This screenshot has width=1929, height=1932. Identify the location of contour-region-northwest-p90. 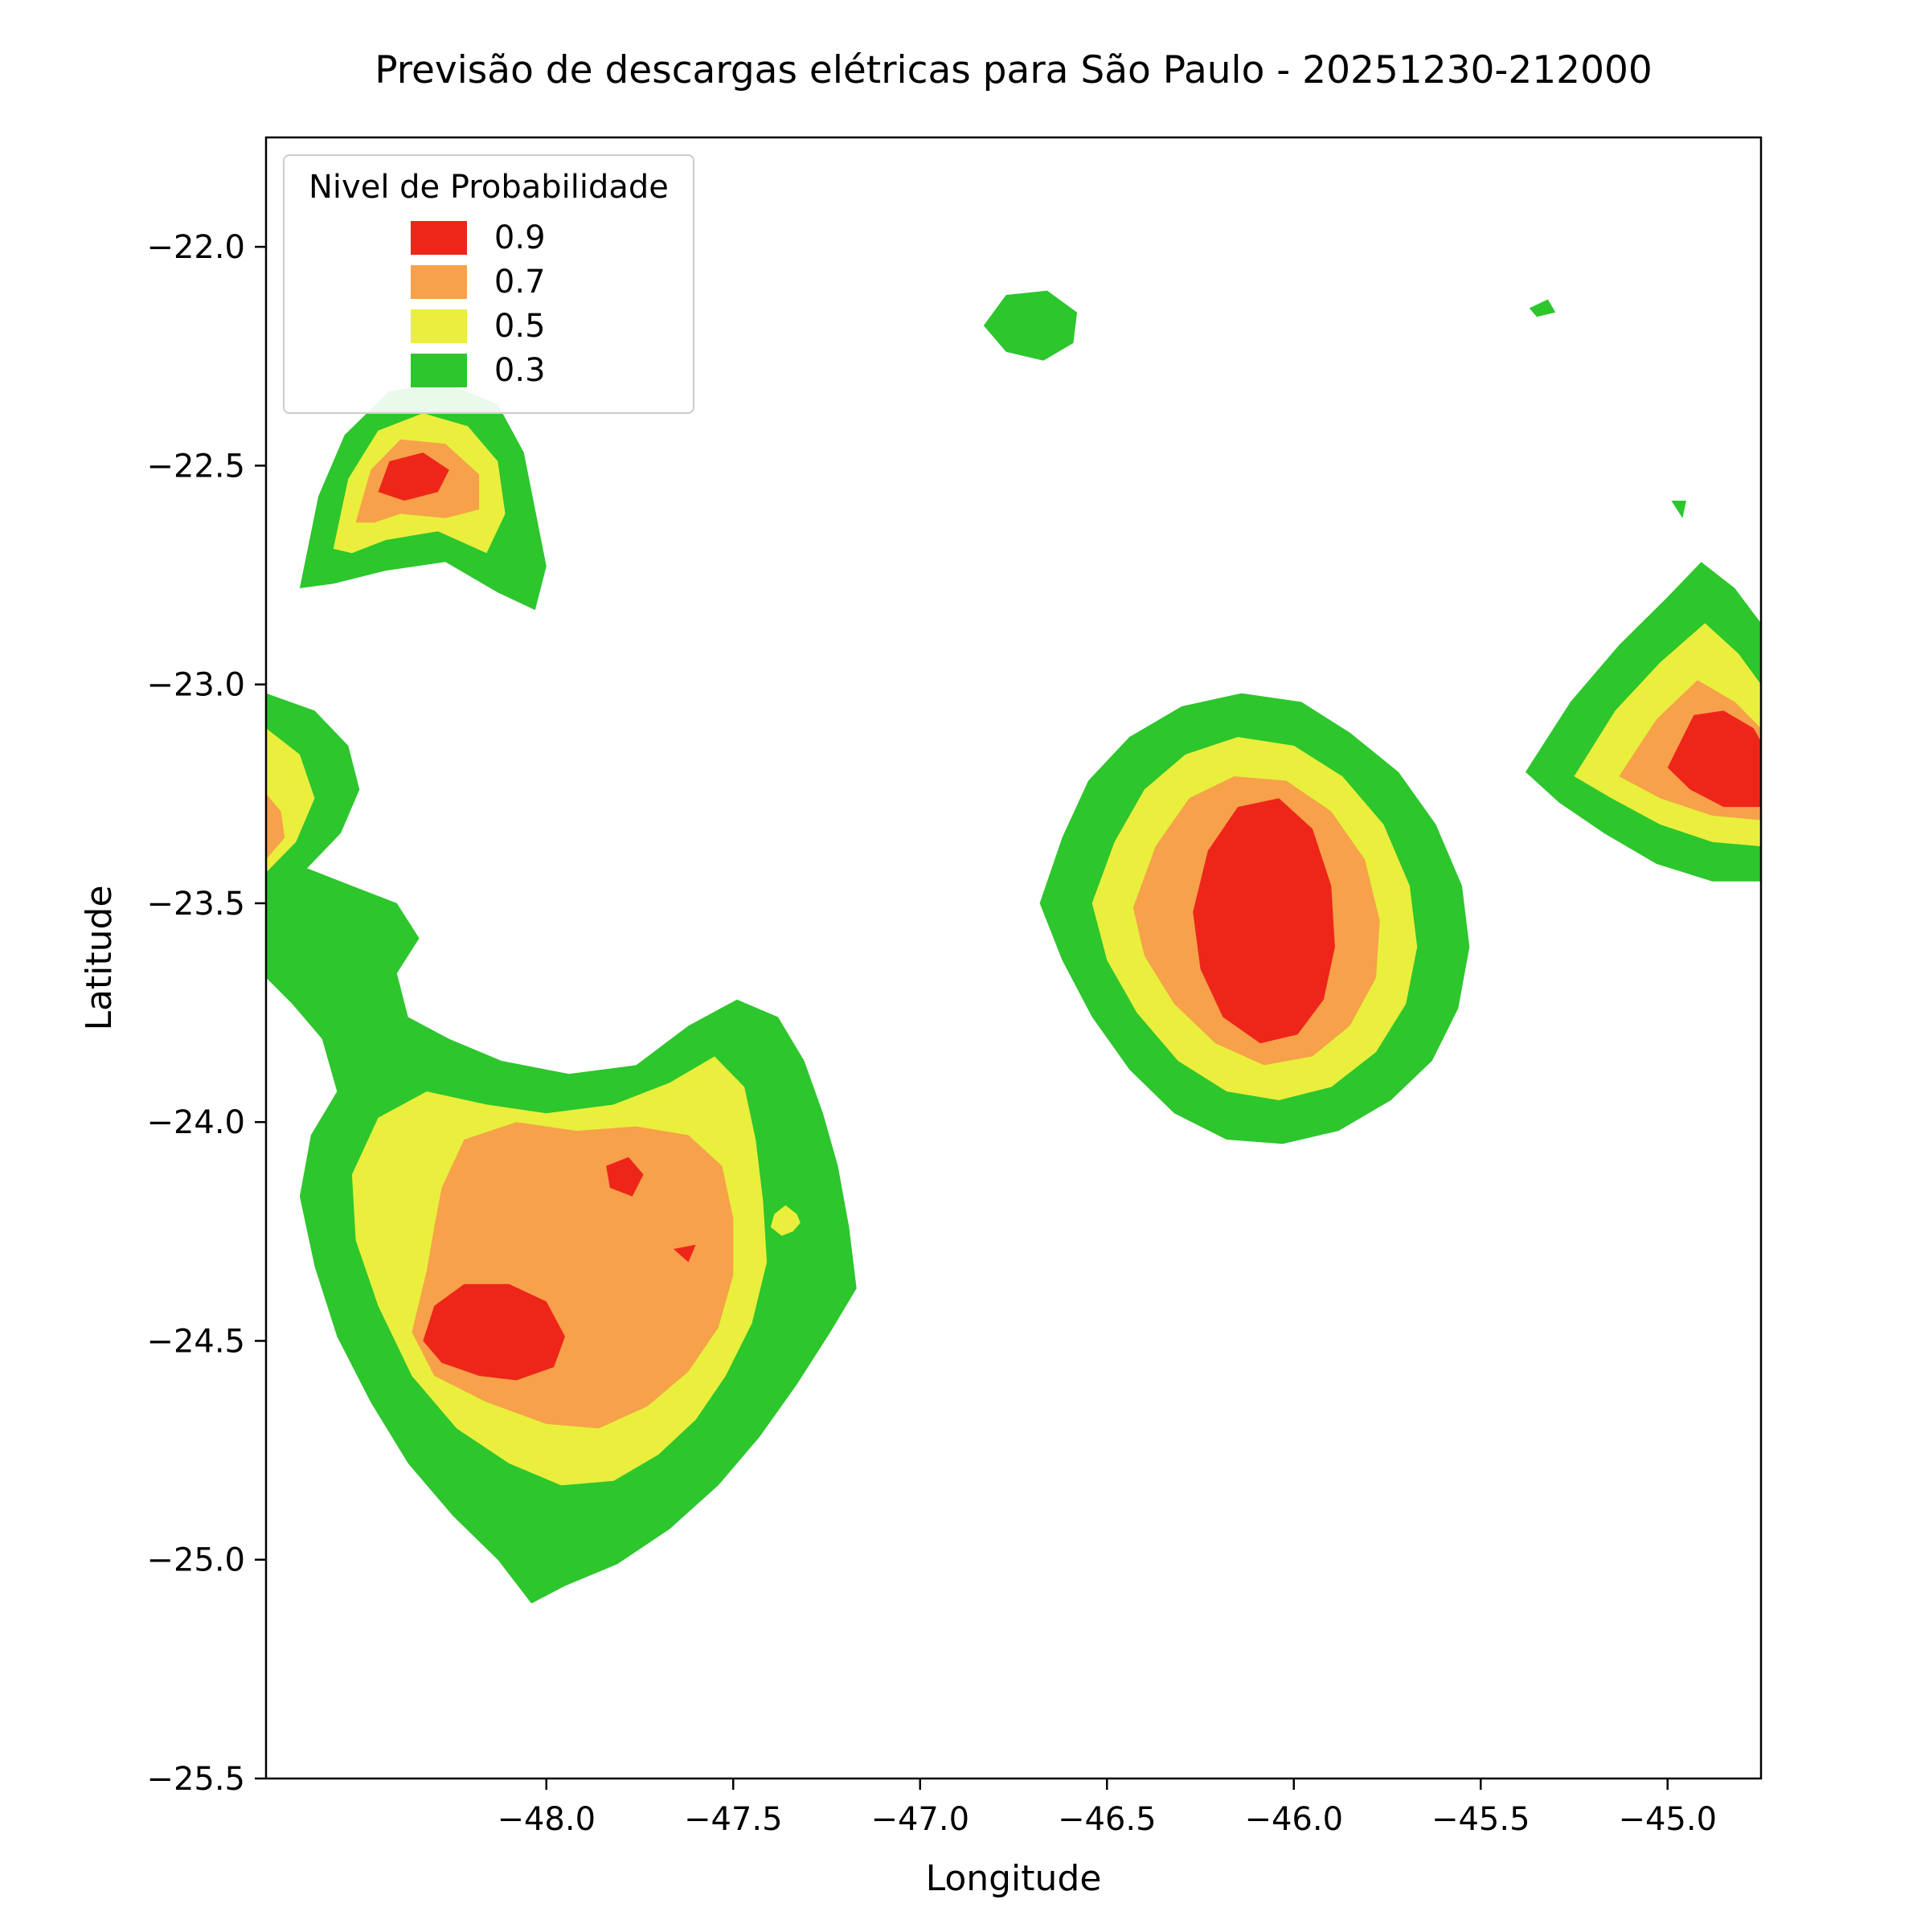
(413, 476).